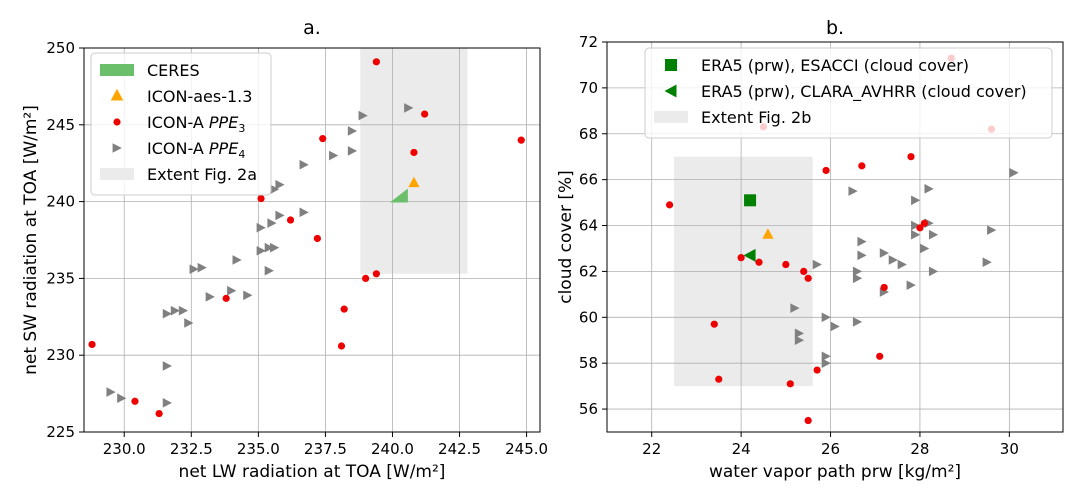  I want to click on legend-label: ICON-aes-1.3, so click(199, 96).